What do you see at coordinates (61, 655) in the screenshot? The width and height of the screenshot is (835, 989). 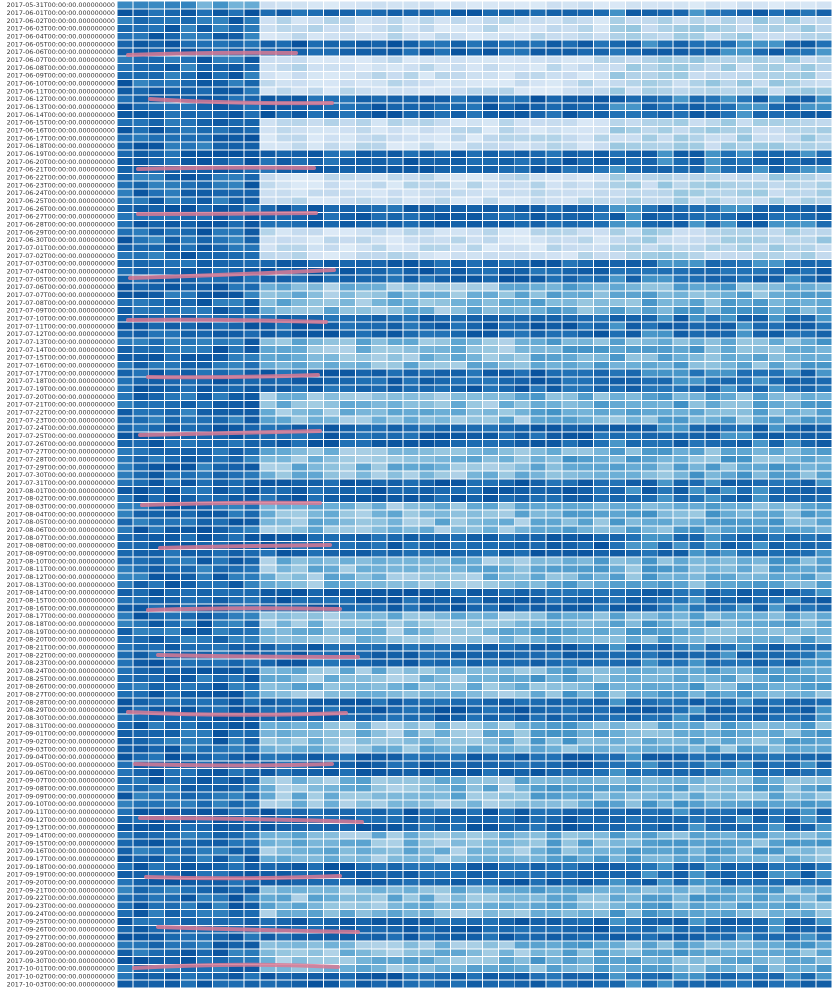 I see `y-tick-label: 2017-08-22T00:00:00.000000000` at bounding box center [61, 655].